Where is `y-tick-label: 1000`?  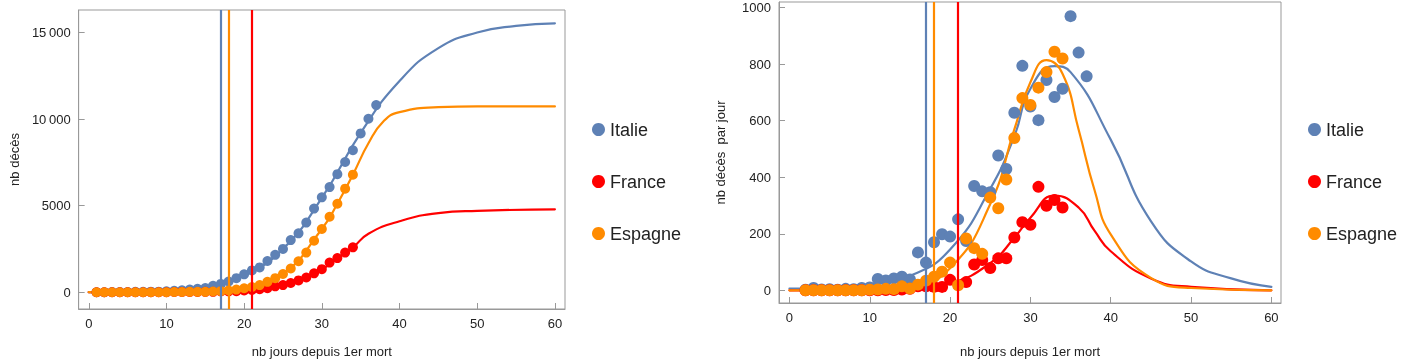 y-tick-label: 1000 is located at coordinates (756, 8).